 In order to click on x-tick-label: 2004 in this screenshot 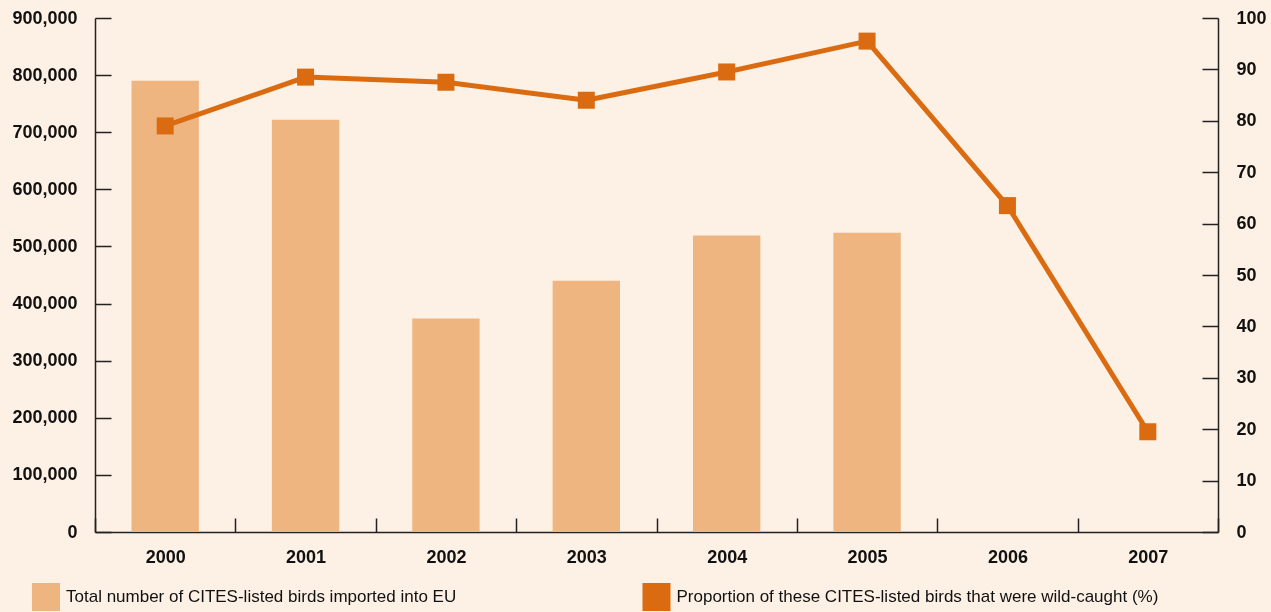, I will do `click(727, 556)`.